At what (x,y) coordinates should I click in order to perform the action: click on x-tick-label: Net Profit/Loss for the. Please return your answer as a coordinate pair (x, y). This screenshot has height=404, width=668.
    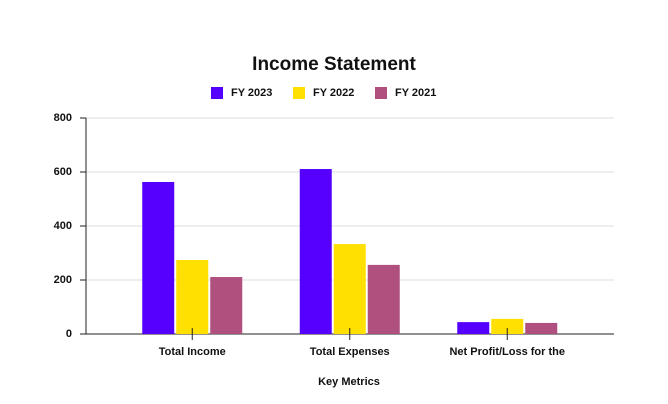
    Looking at the image, I should click on (507, 352).